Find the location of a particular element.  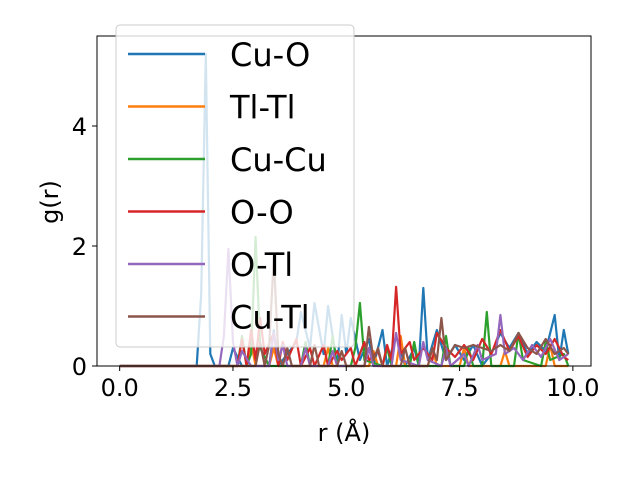

legend-label-cu-o: Cu-O is located at coordinates (270, 55).